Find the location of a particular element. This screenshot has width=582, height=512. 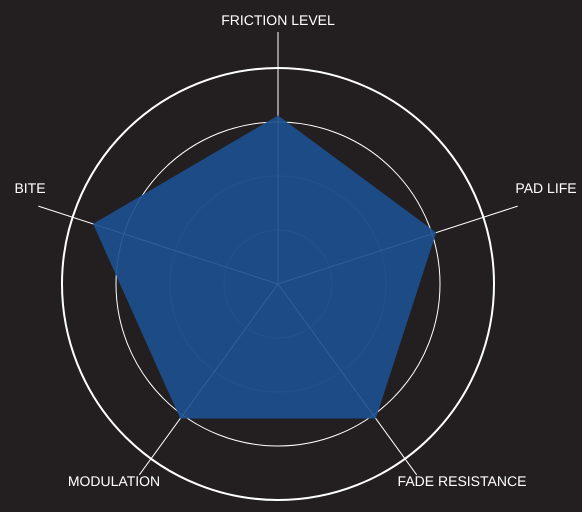

spoke-label: BITE is located at coordinates (30, 188).